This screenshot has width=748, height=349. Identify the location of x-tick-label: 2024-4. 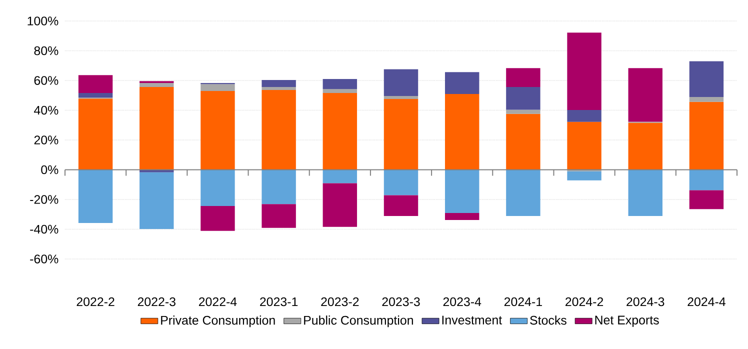
(707, 301).